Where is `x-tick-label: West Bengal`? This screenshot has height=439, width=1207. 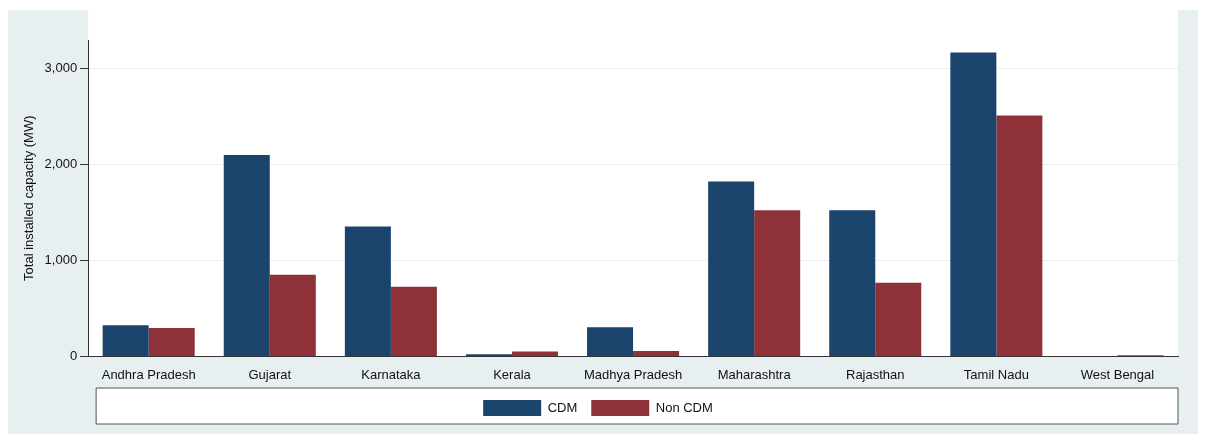
x-tick-label: West Bengal is located at coordinates (1117, 374).